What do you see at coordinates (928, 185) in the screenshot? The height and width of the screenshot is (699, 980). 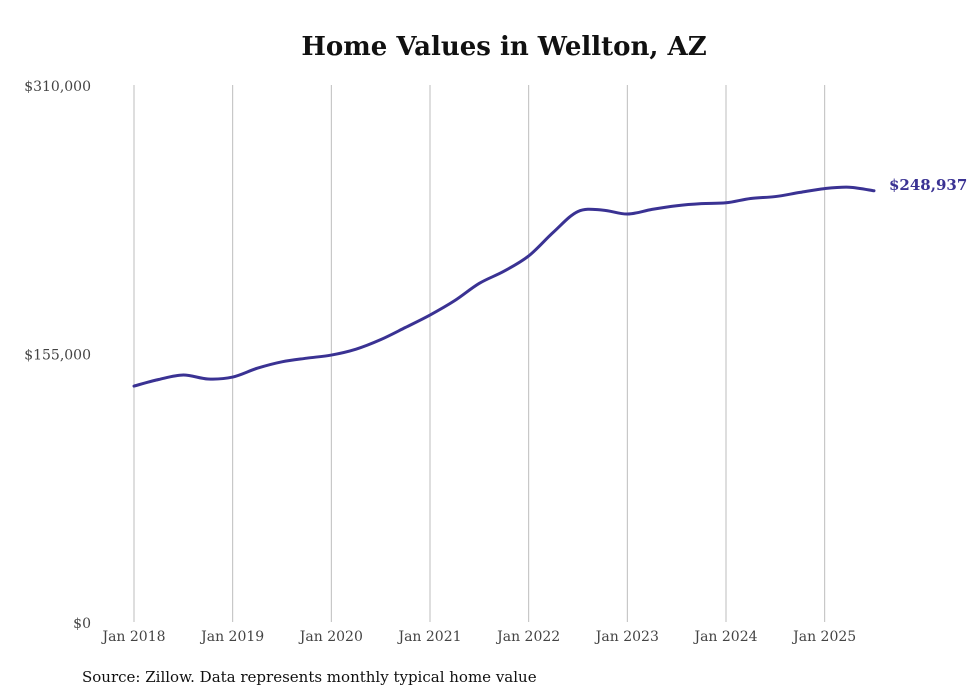 I see `end-value-label: $248,937` at bounding box center [928, 185].